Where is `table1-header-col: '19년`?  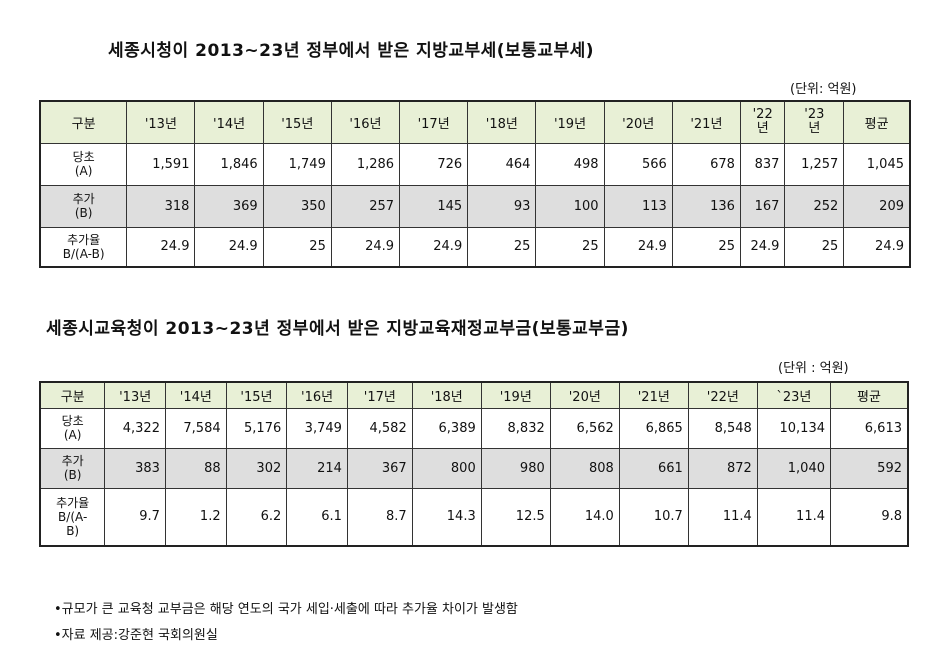
table1-header-col: '19년 is located at coordinates (570, 122).